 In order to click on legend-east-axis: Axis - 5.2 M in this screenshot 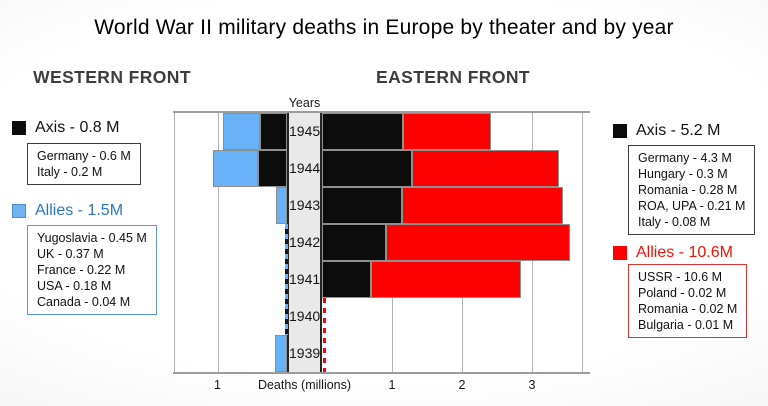, I will do `click(666, 131)`.